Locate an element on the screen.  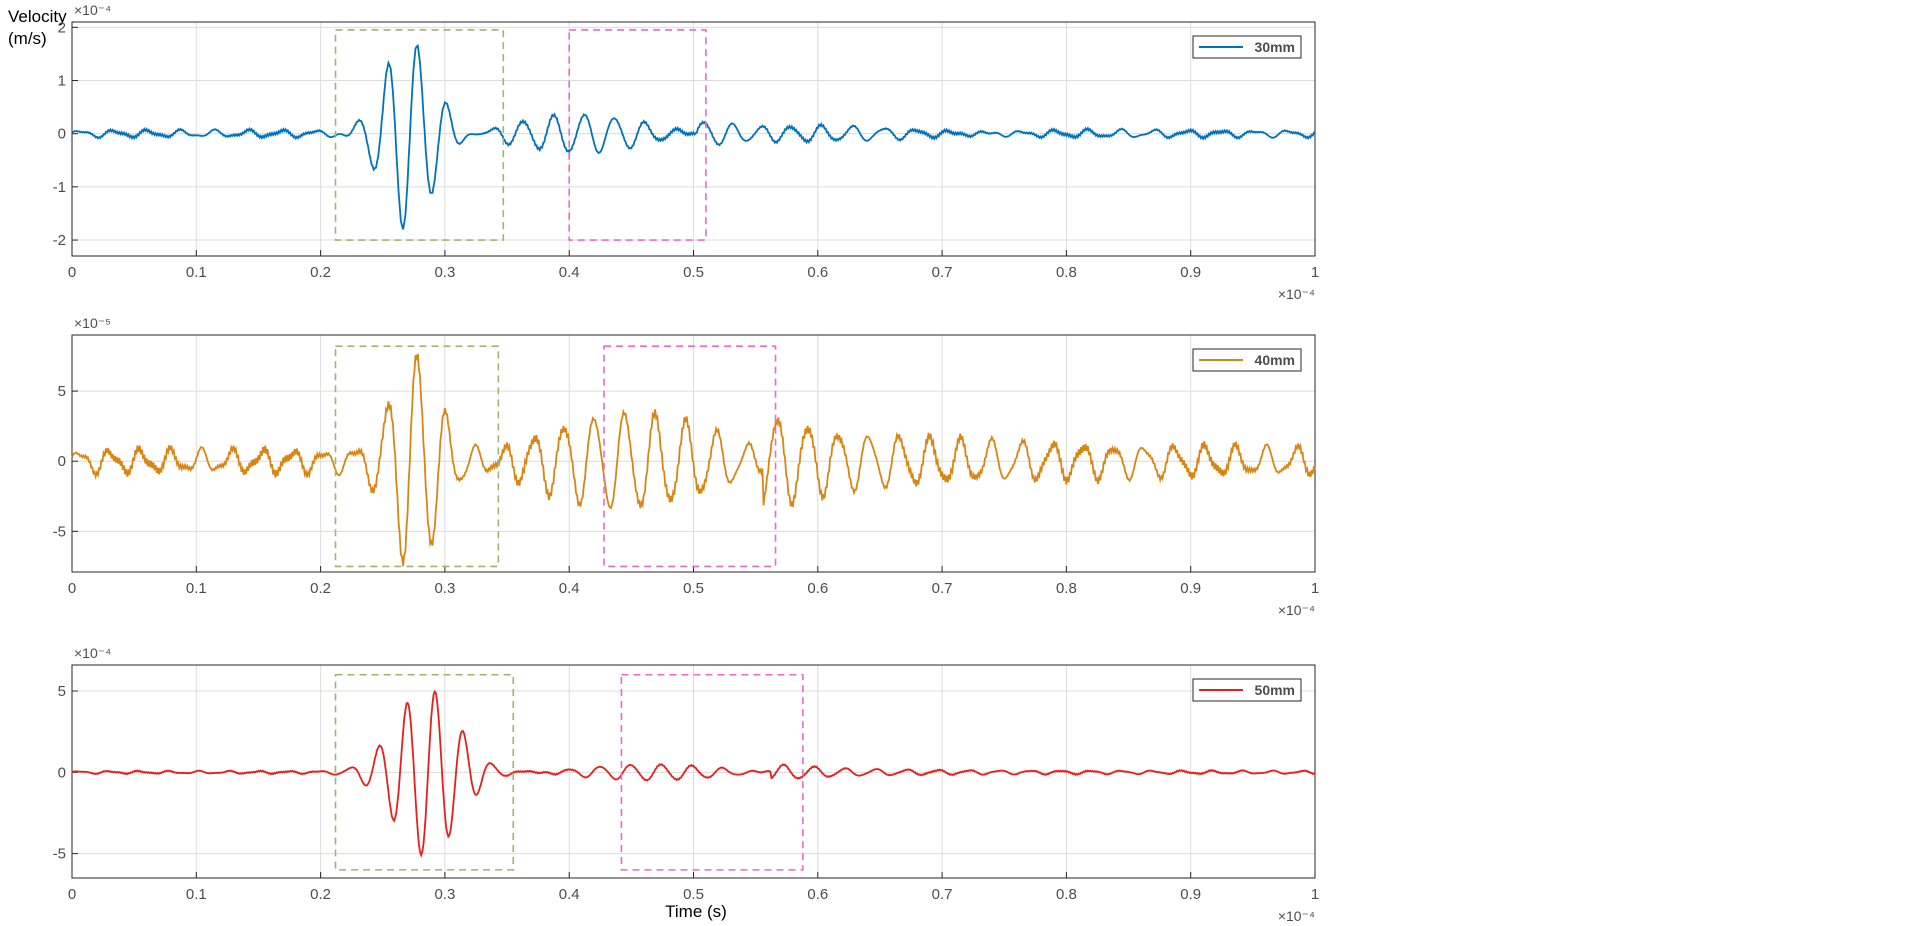
y-axis-title-line2: (m/s) is located at coordinates (27, 38).